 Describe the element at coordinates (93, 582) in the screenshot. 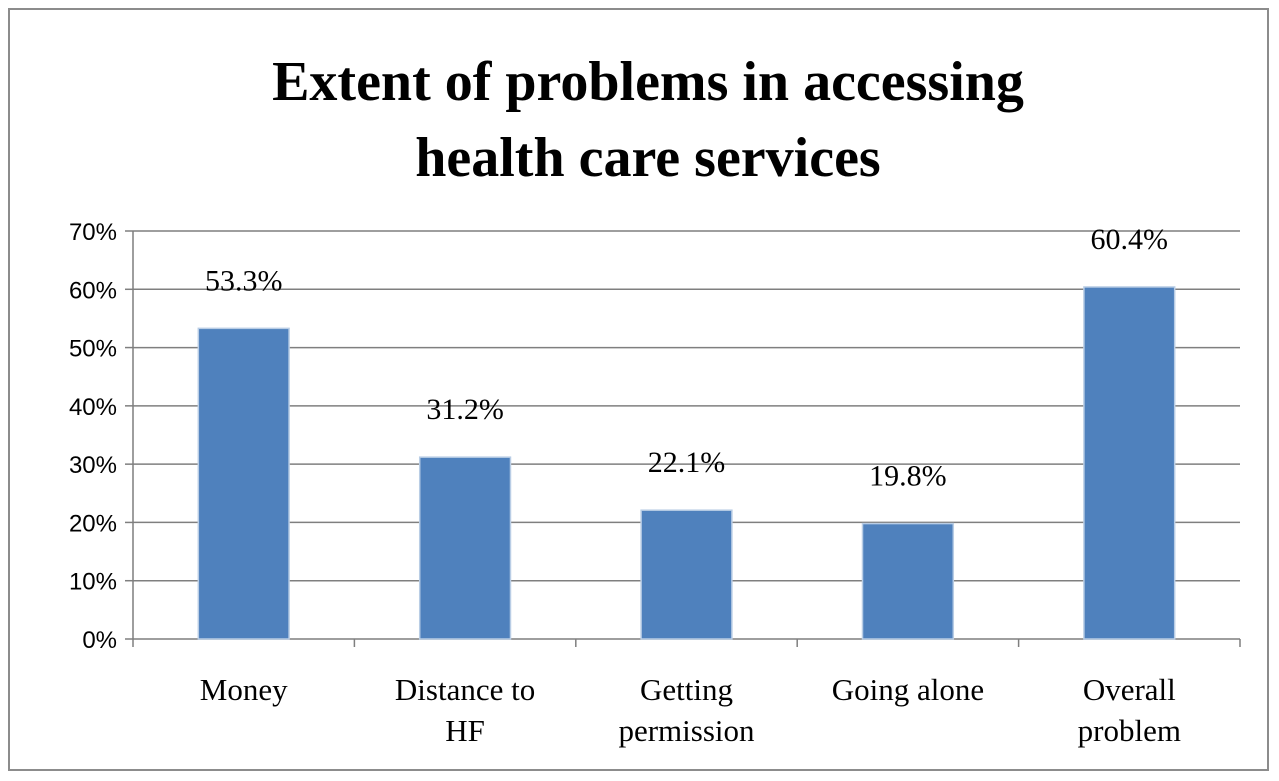

I see `y-tick-label: 10%` at that location.